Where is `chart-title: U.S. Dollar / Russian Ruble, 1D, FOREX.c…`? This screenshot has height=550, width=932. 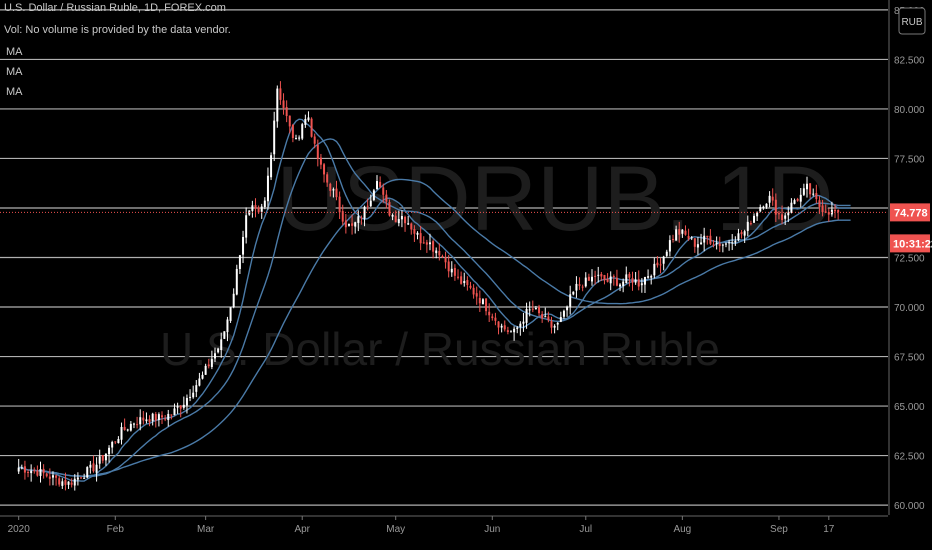 chart-title: U.S. Dollar / Russian Ruble, 1D, FOREX.c… is located at coordinates (115, 8).